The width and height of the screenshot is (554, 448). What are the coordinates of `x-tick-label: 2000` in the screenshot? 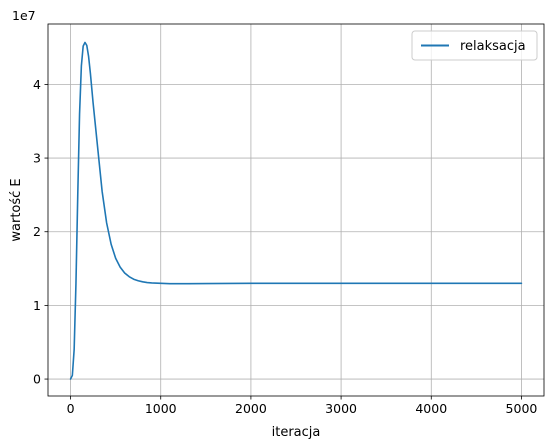 It's located at (251, 408).